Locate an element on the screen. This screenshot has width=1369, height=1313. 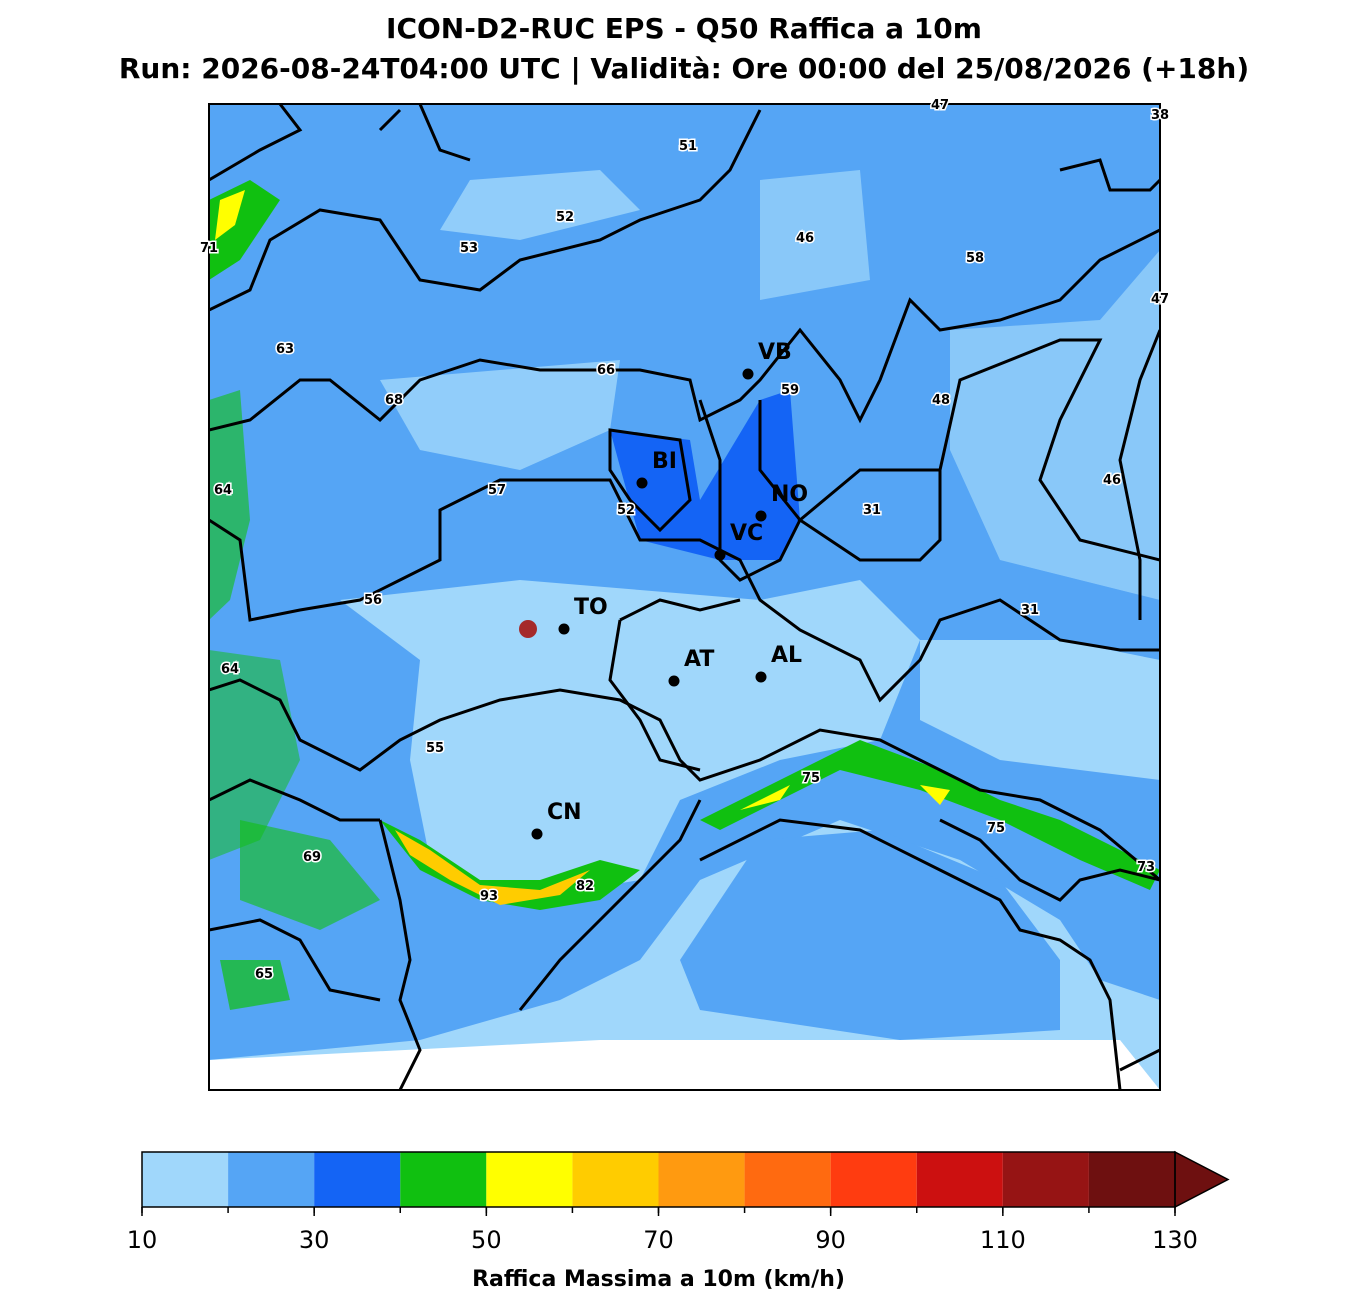
value-label: 73 is located at coordinates (1146, 867).